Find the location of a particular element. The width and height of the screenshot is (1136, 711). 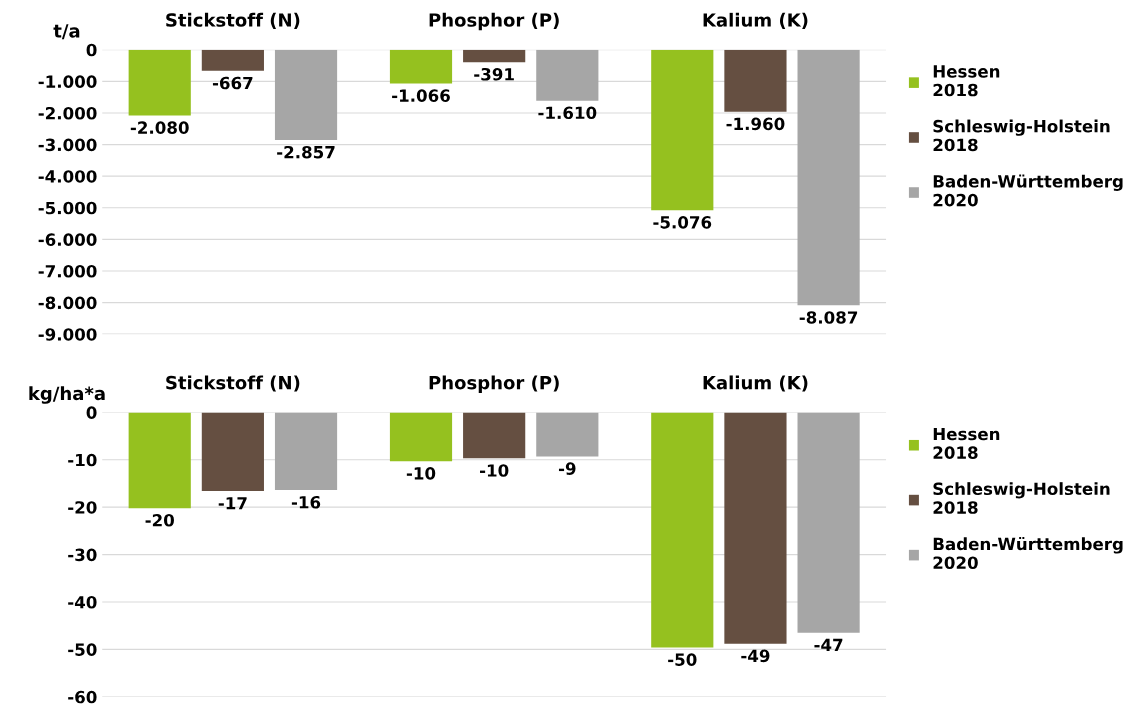

y-tick-label: -10 is located at coordinates (82, 460).